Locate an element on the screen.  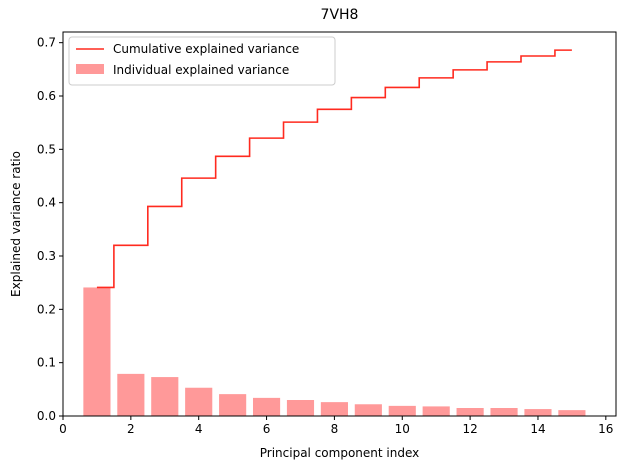
legend-box is located at coordinates (202, 61).